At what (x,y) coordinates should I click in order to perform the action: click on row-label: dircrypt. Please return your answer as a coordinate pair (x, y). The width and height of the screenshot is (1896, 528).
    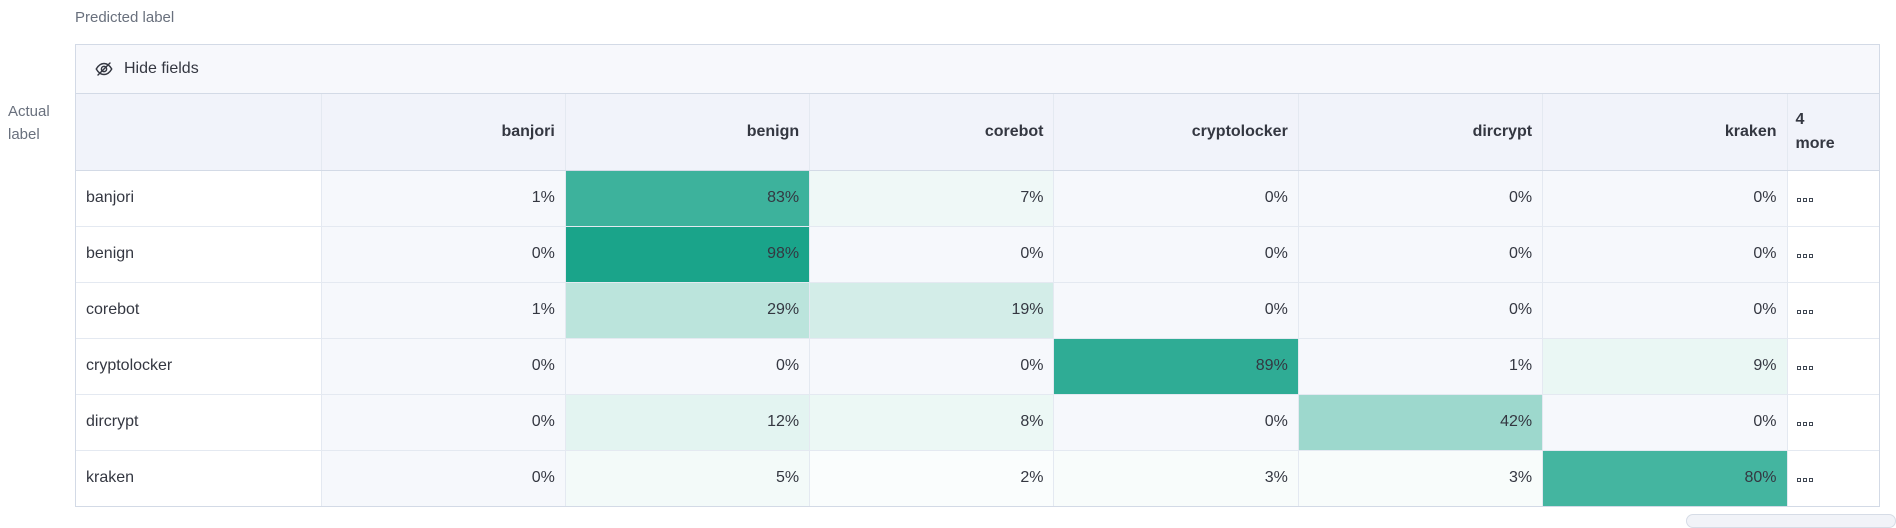
    Looking at the image, I should click on (199, 422).